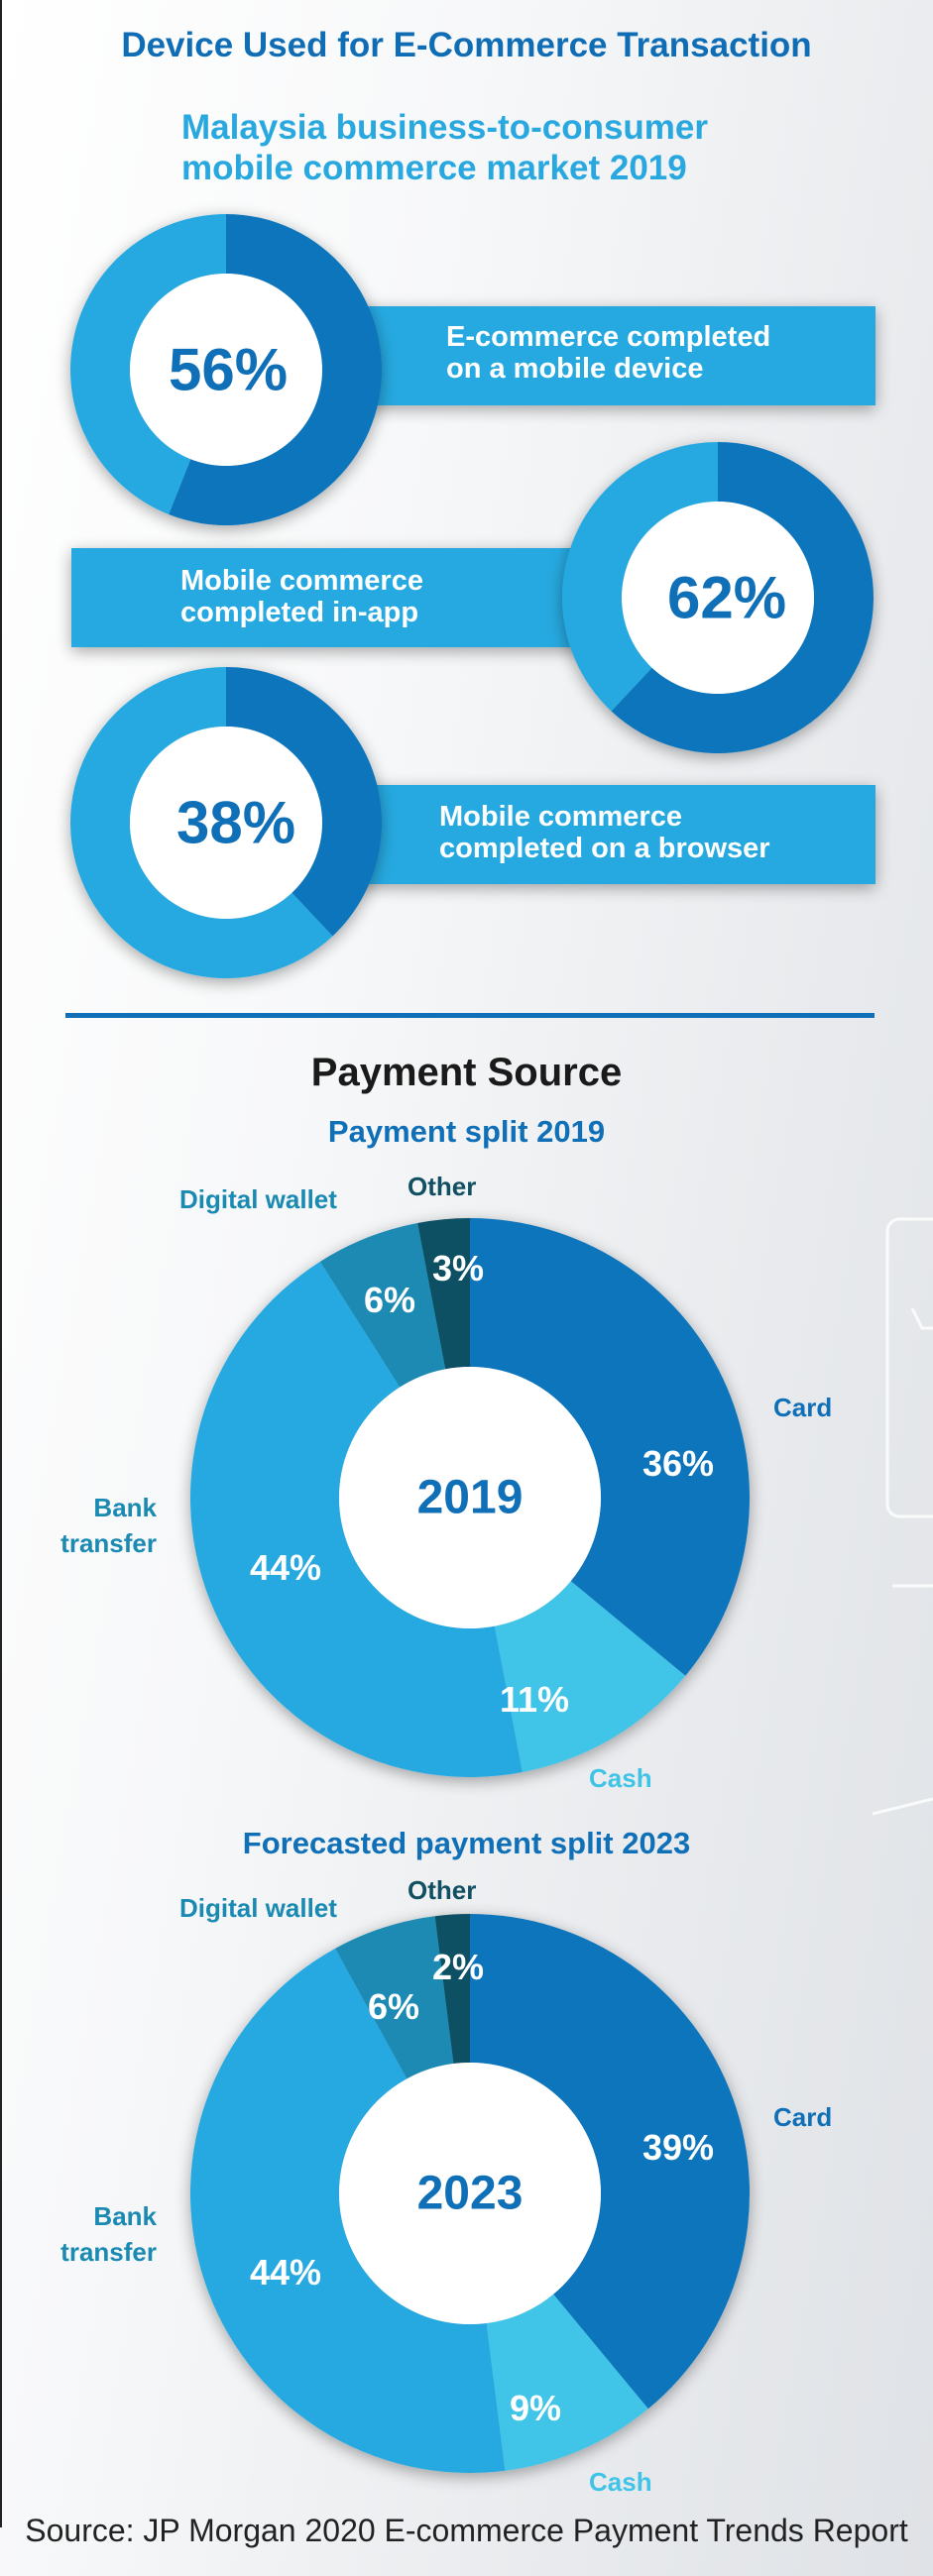  I want to click on stat-label-line: on a mobile device, so click(575, 369).